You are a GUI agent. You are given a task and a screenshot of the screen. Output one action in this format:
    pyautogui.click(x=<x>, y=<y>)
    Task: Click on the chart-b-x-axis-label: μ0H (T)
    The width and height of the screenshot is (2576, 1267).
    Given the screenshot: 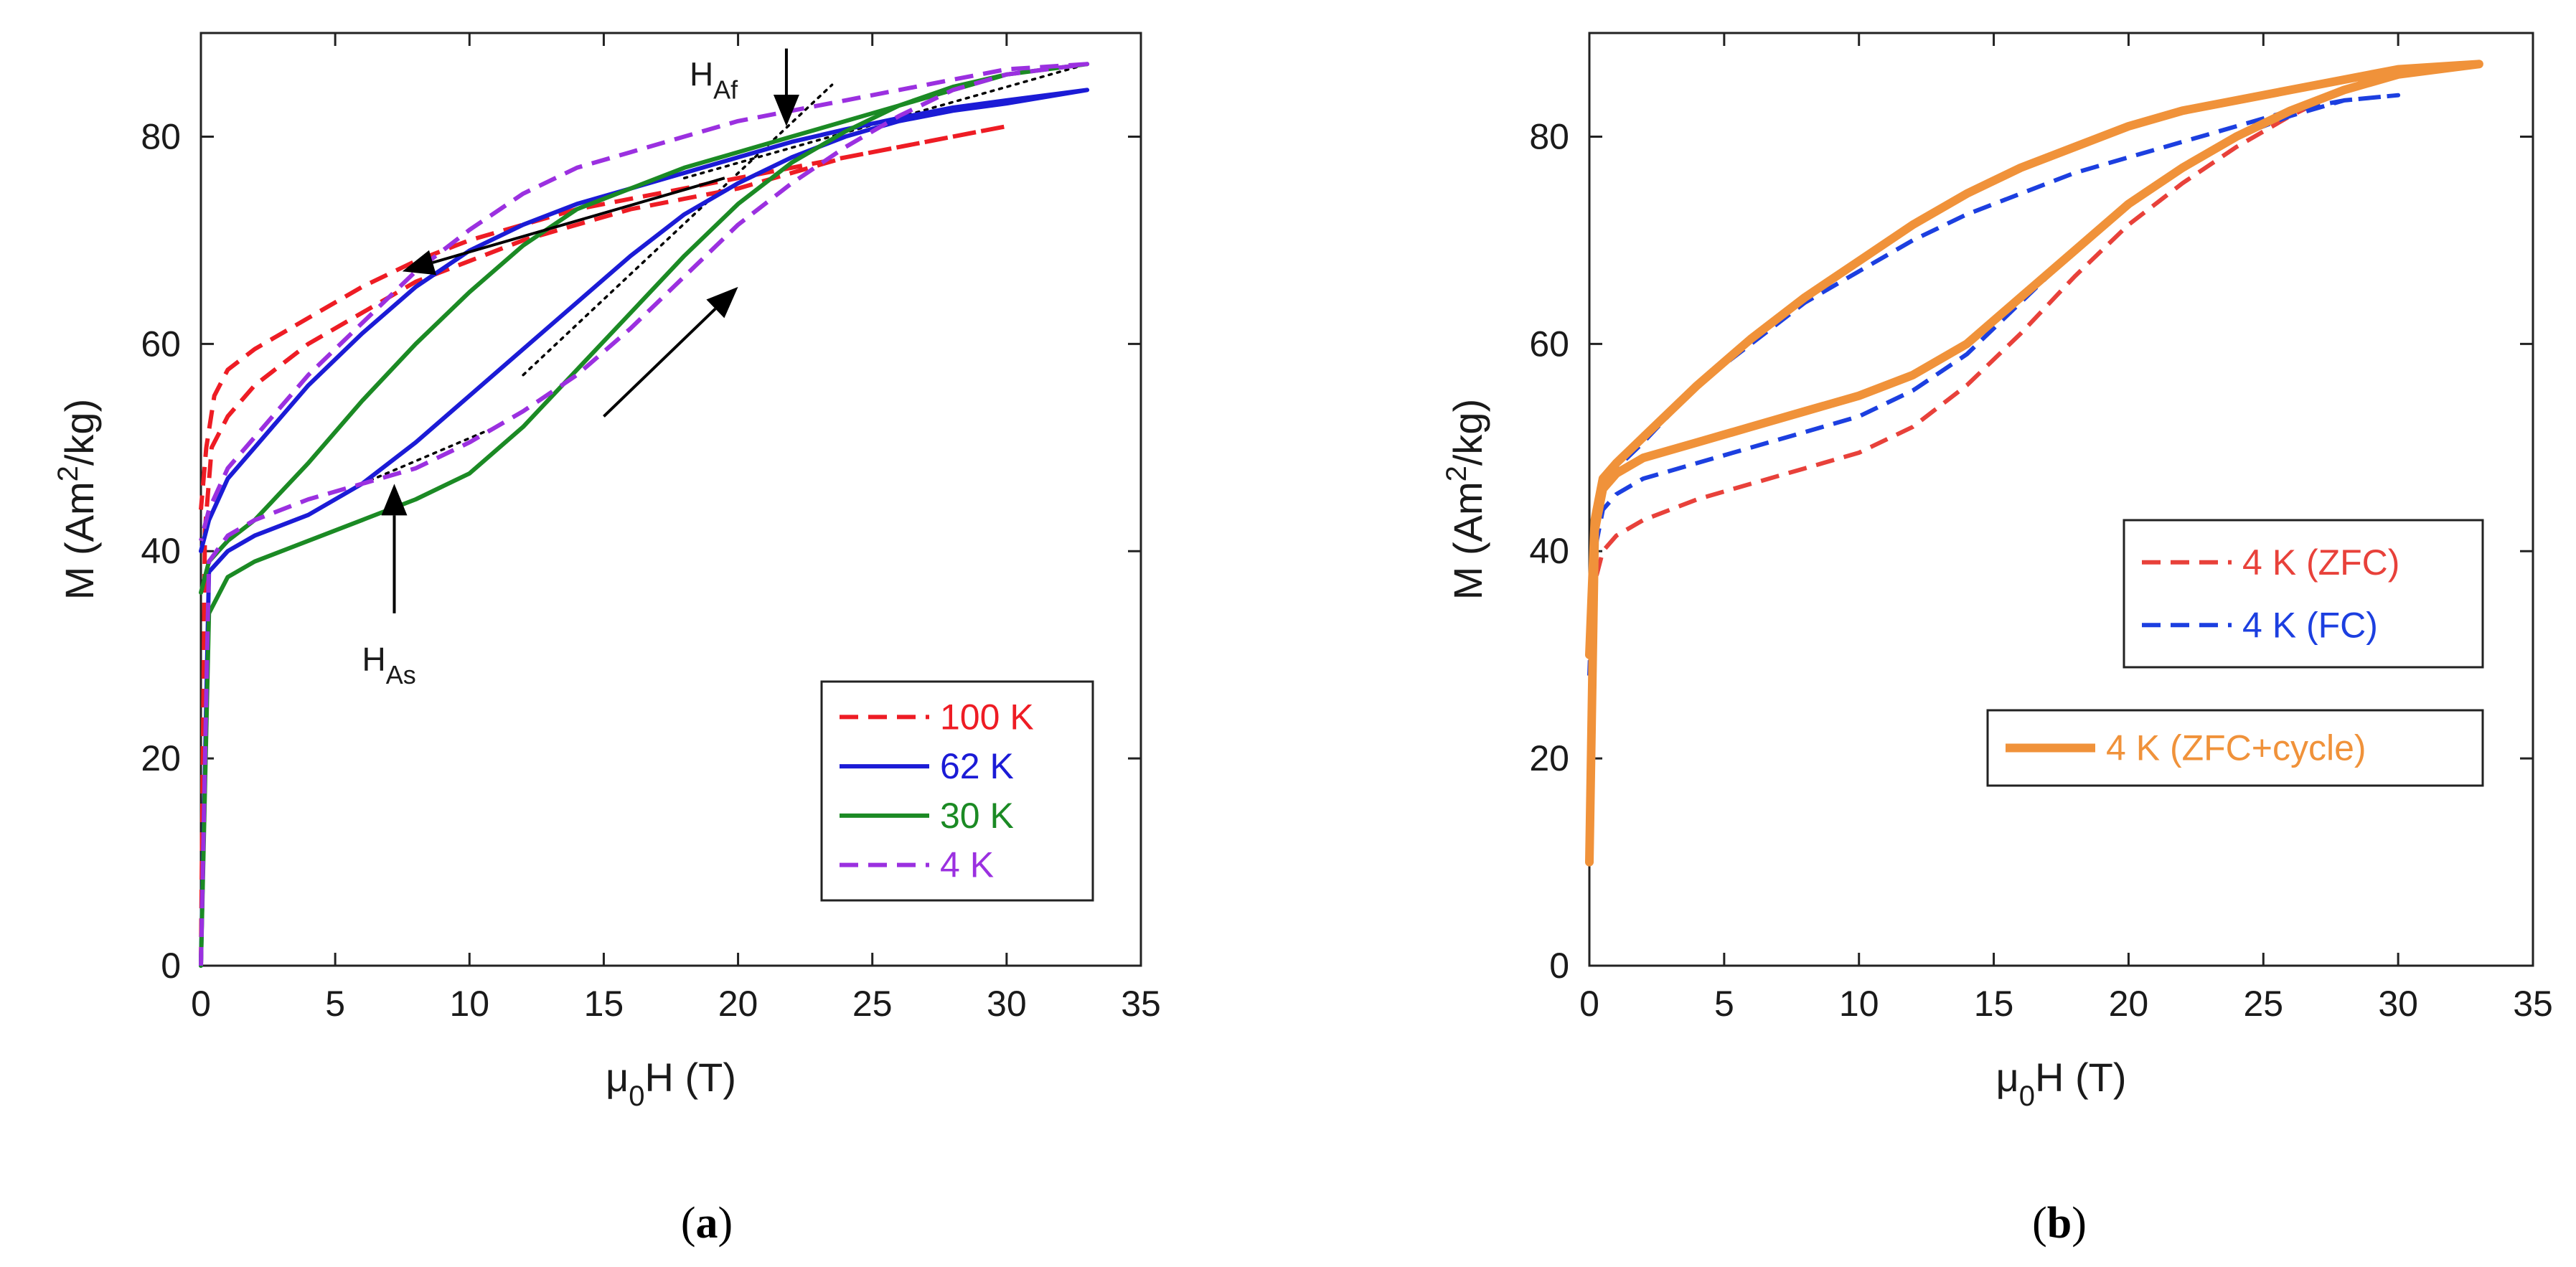 What is the action you would take?
    pyautogui.click(x=2061, y=1083)
    